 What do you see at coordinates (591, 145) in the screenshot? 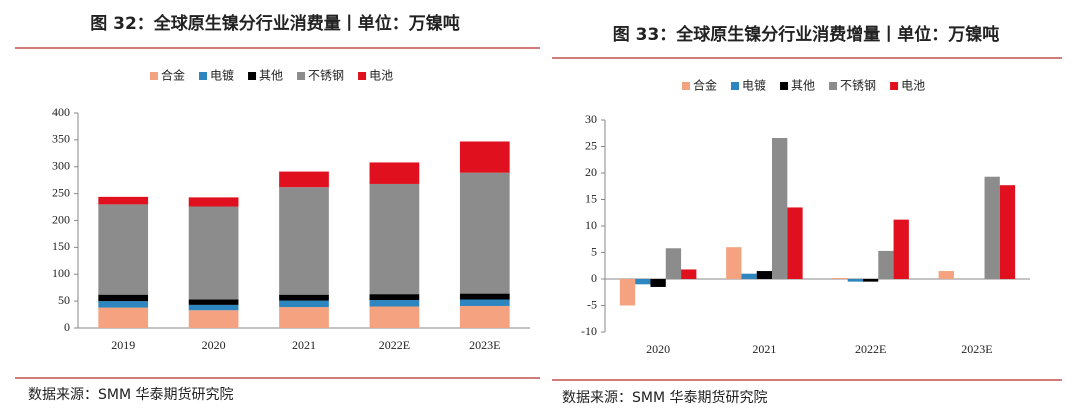
I see `y-tick-label: 25` at bounding box center [591, 145].